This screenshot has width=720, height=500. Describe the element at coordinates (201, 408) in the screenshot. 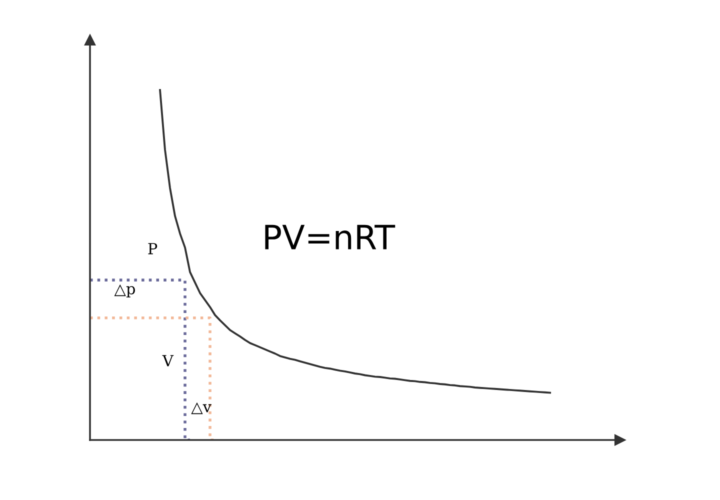

I see `annotation: △v` at that location.